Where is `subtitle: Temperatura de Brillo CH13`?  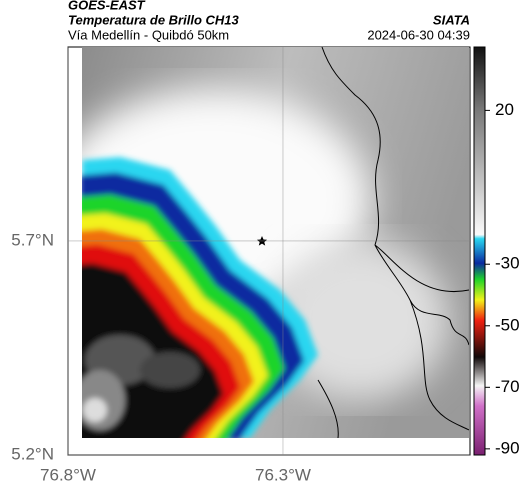
subtitle: Temperatura de Brillo CH13 is located at coordinates (154, 19).